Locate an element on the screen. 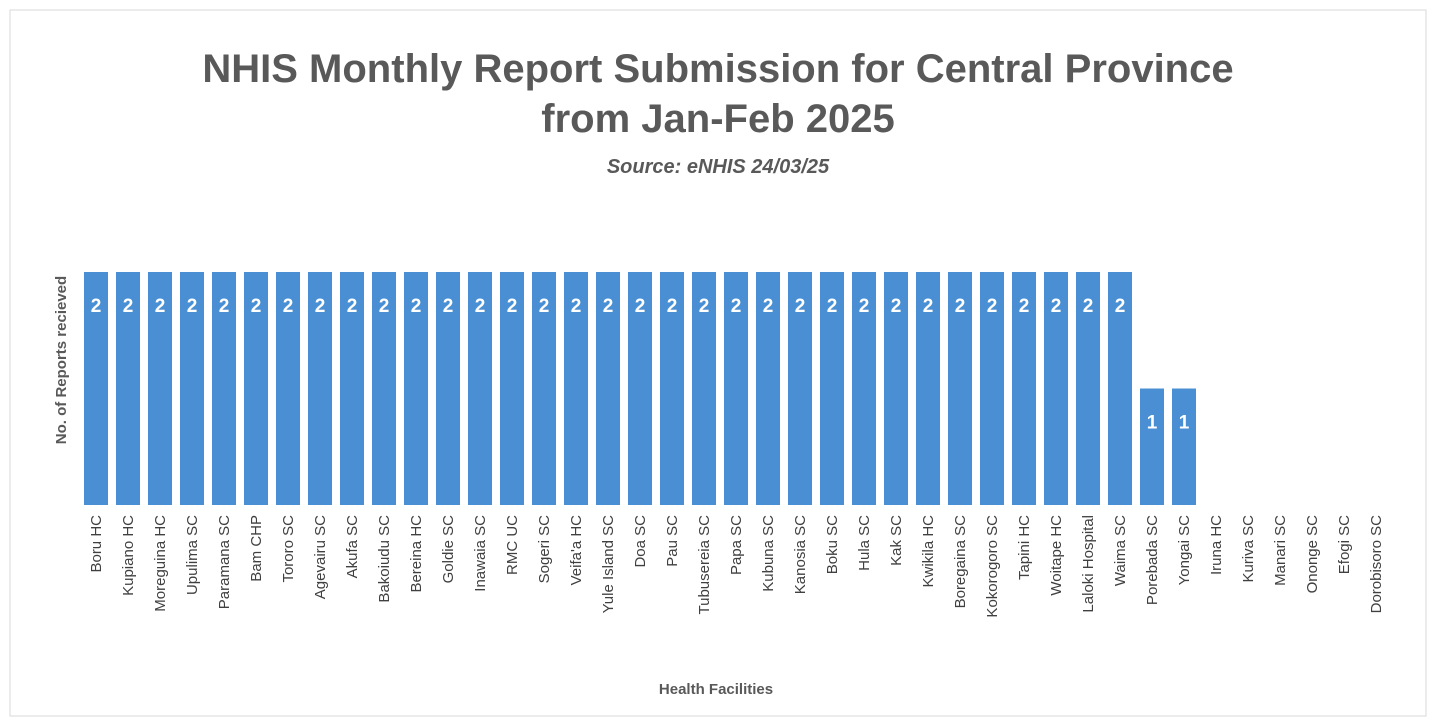  x-tick-label: Hula SC is located at coordinates (864, 543).